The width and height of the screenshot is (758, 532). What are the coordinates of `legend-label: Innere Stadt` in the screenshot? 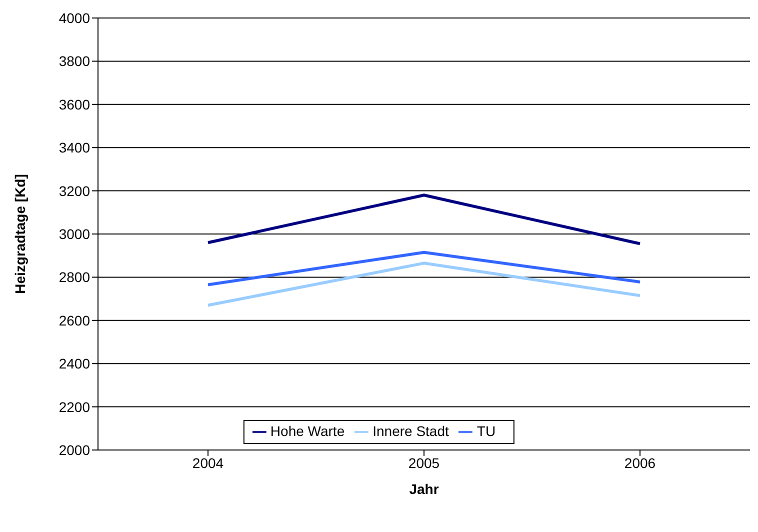 It's located at (410, 431).